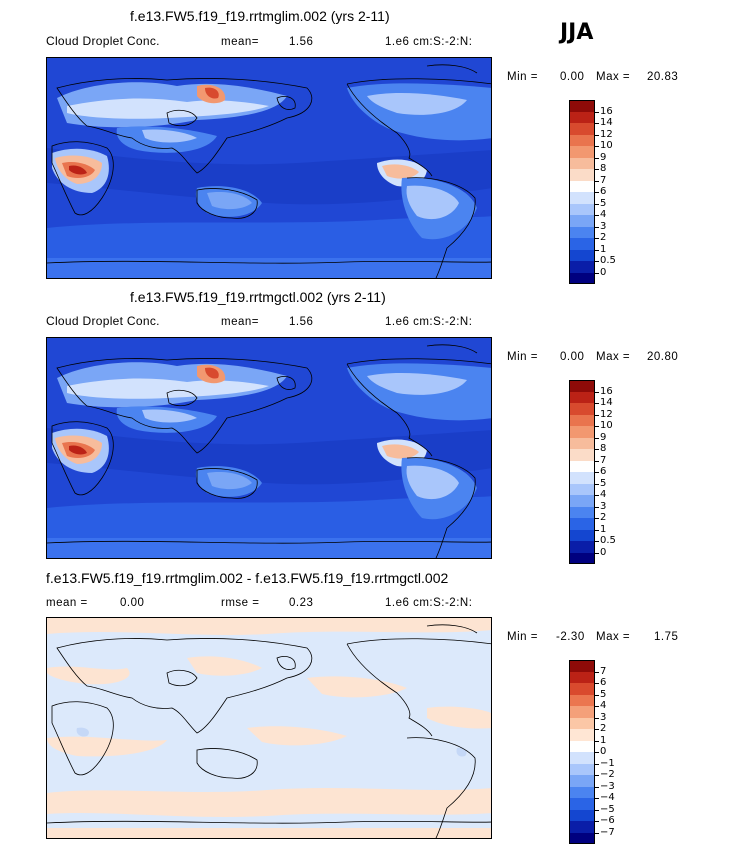 This screenshot has height=845, width=733. I want to click on panel3-units: 1.e6 cm:S:-2:N:, so click(429, 603).